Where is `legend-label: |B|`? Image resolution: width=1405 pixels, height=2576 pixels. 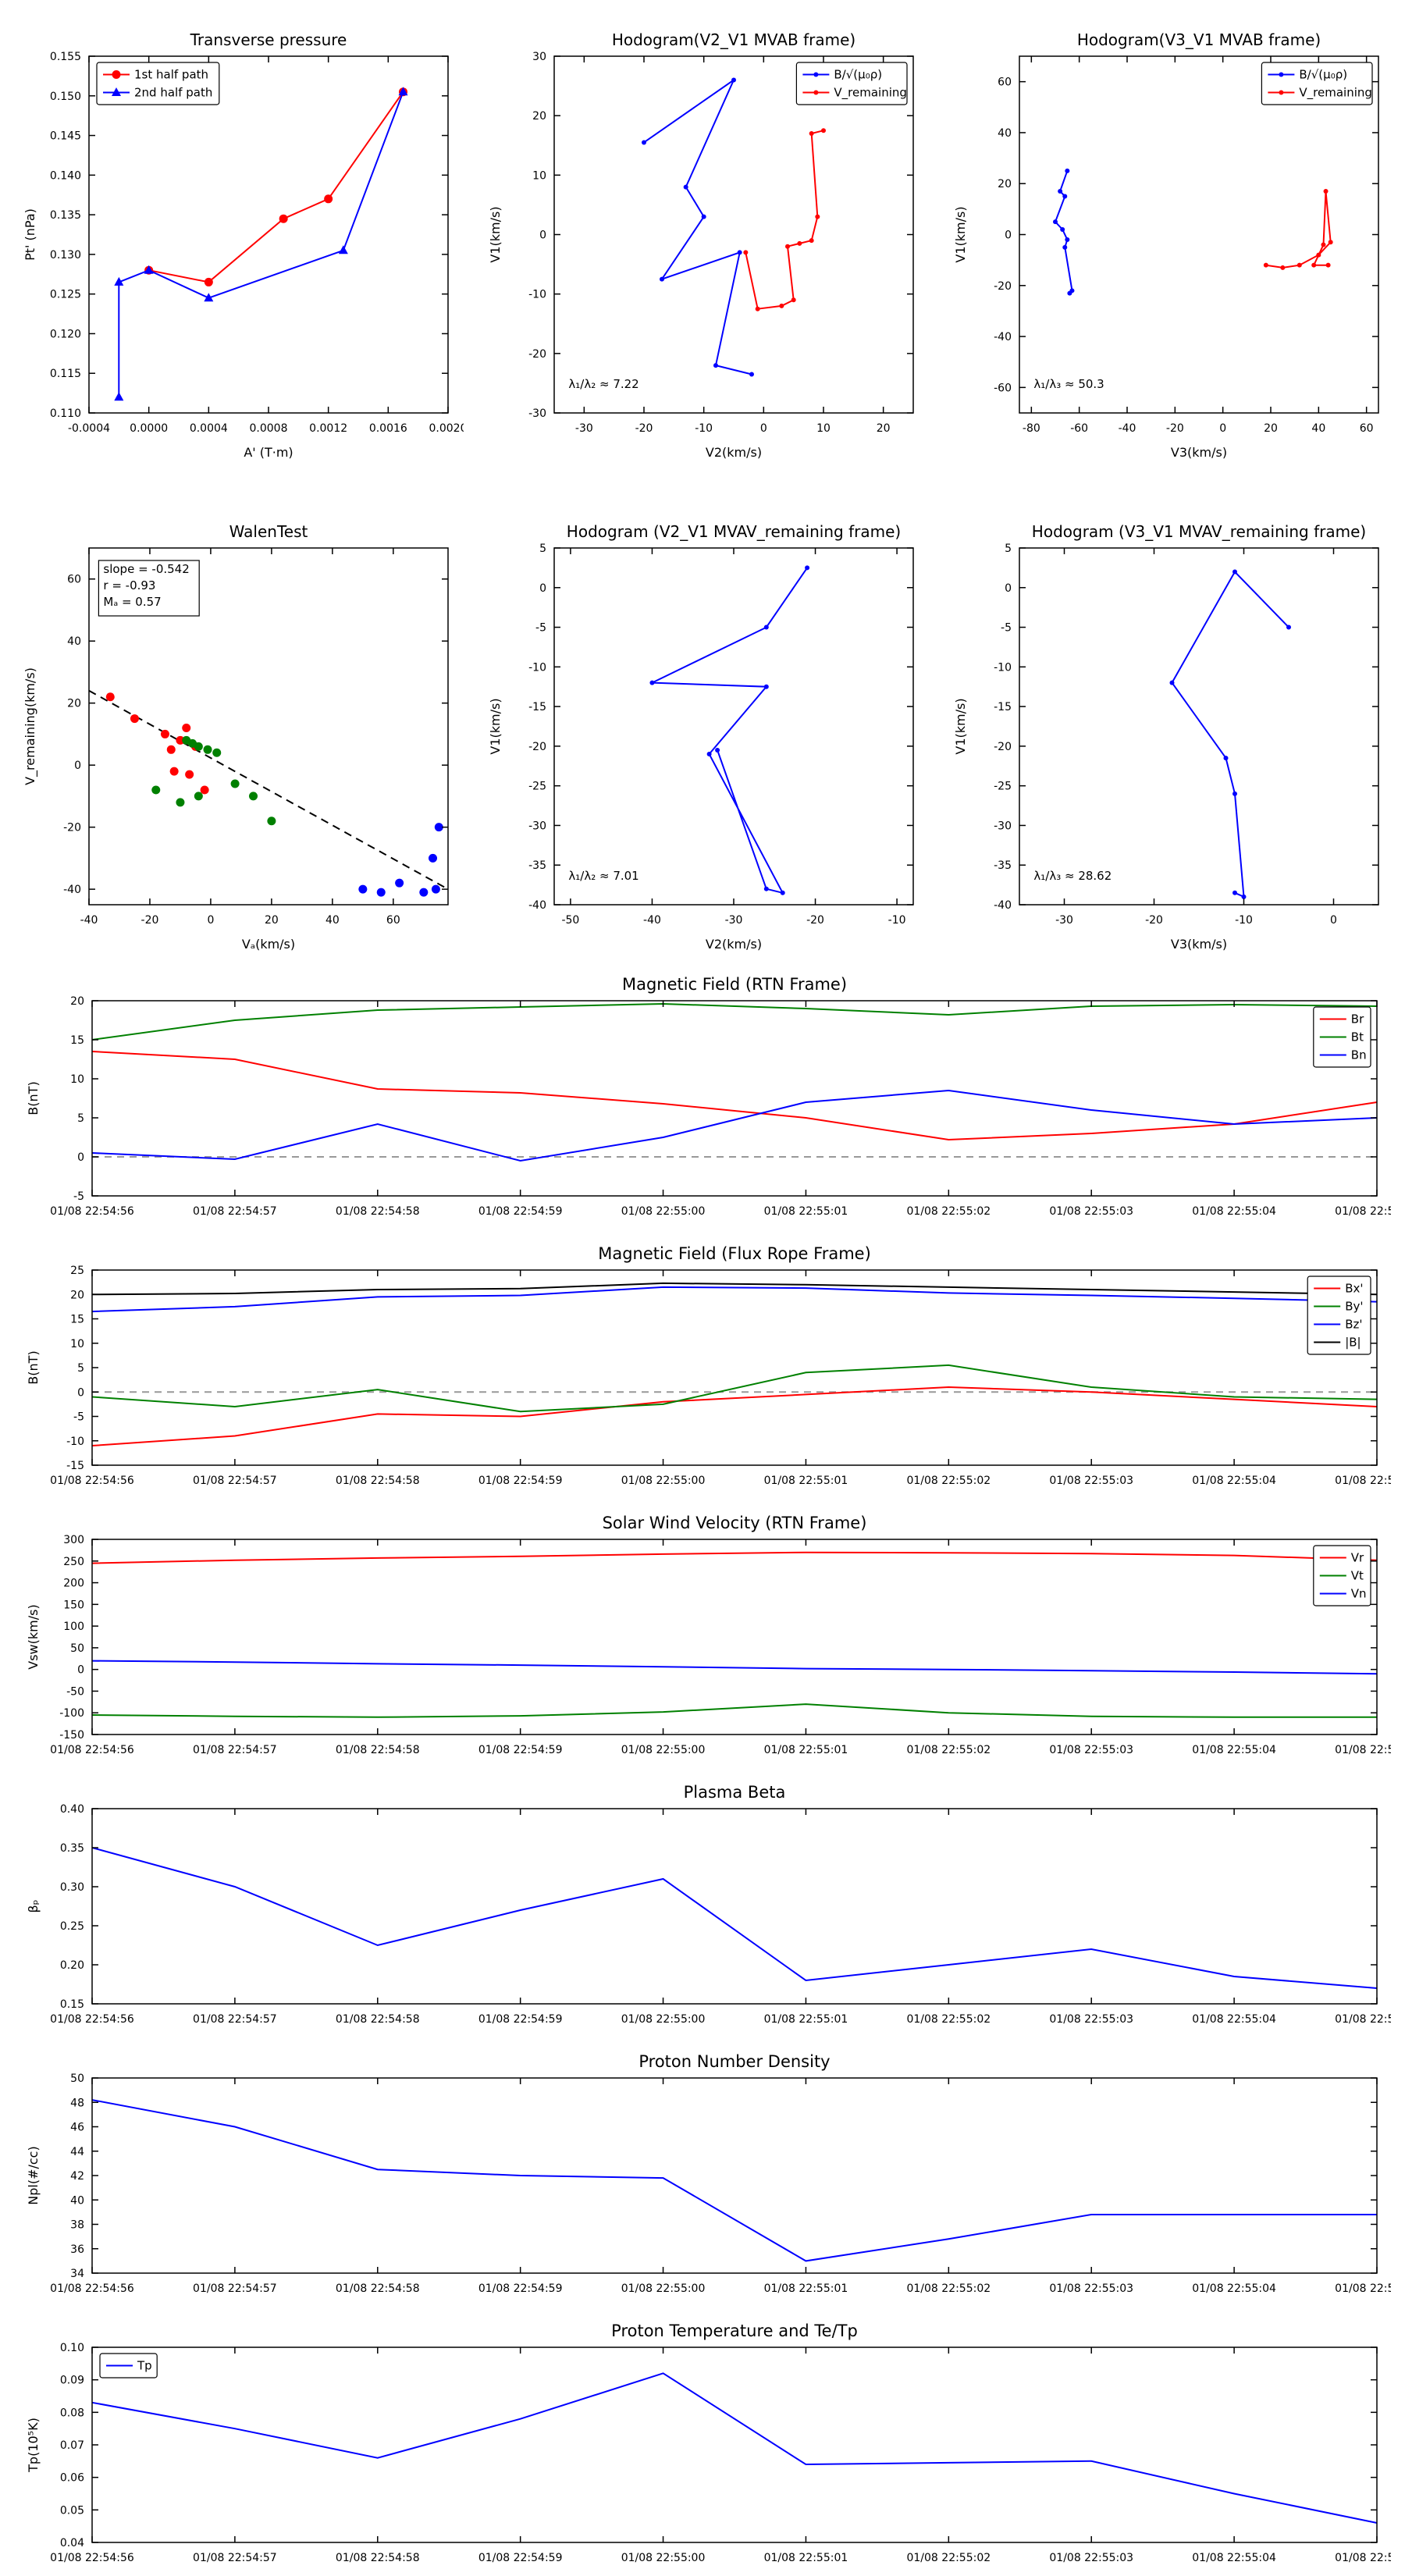 legend-label: |B| is located at coordinates (1353, 1343).